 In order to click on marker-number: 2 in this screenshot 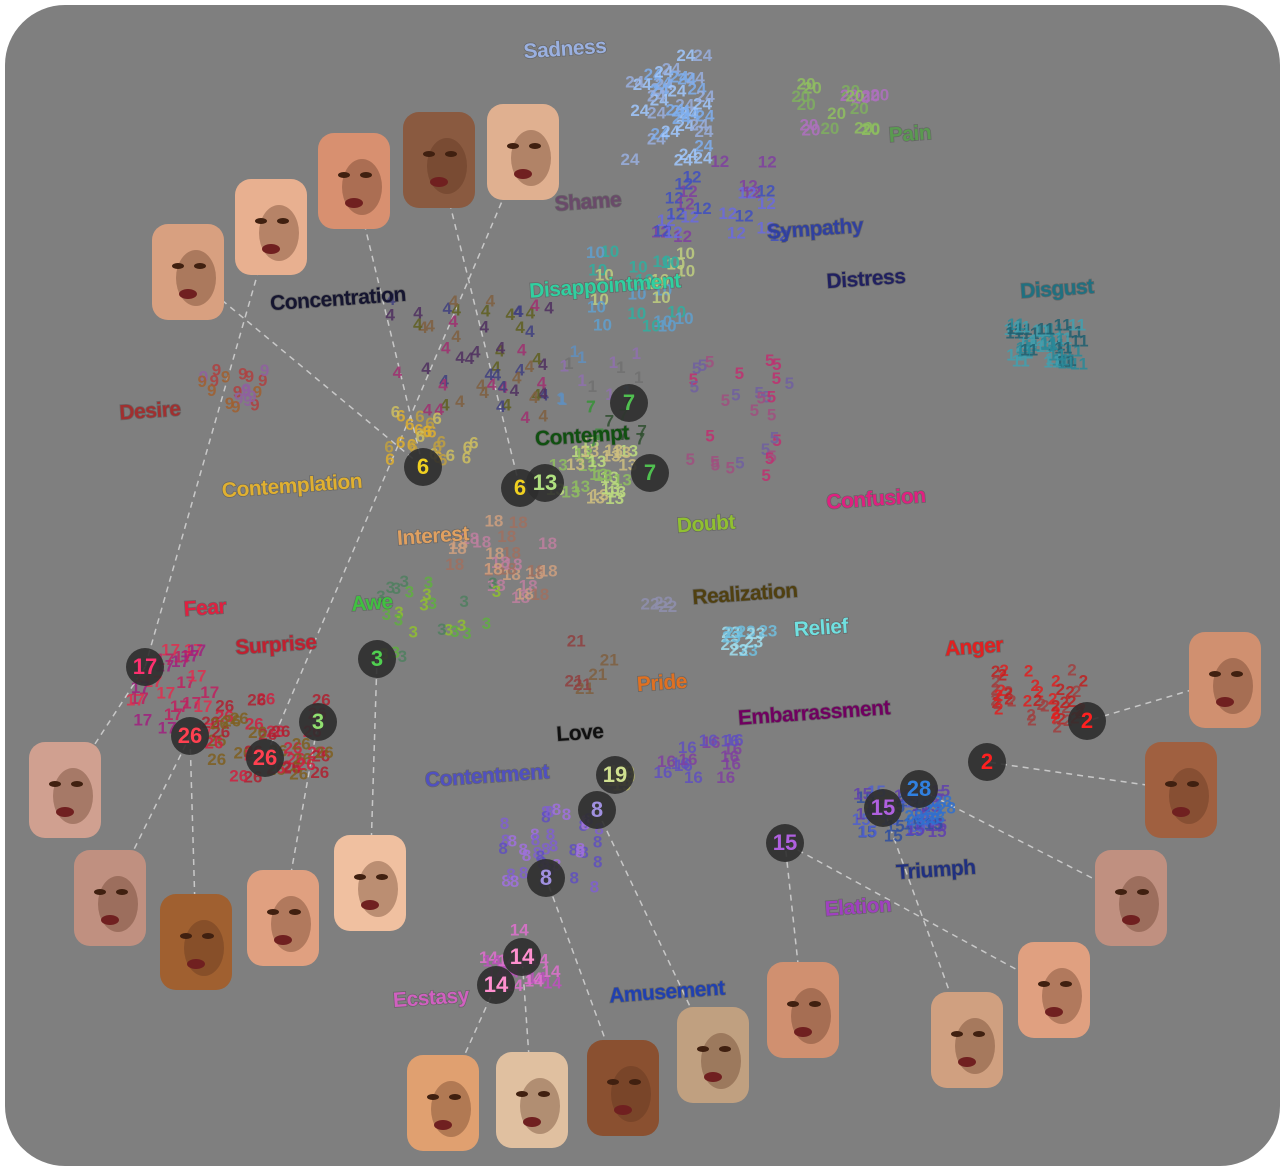, I will do `click(1087, 720)`.